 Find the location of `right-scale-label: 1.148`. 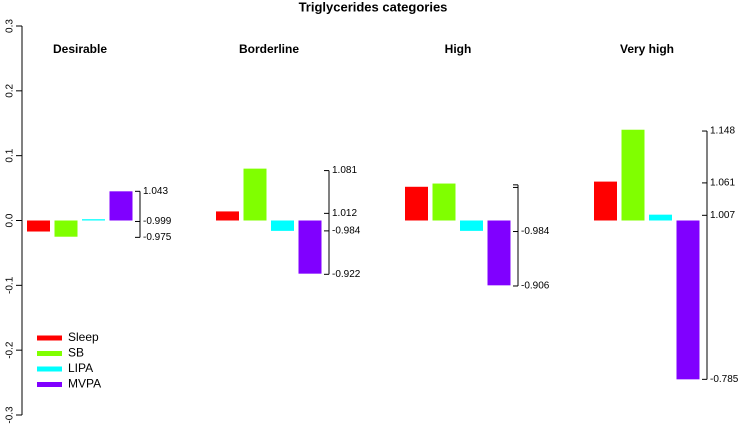

right-scale-label: 1.148 is located at coordinates (722, 131).